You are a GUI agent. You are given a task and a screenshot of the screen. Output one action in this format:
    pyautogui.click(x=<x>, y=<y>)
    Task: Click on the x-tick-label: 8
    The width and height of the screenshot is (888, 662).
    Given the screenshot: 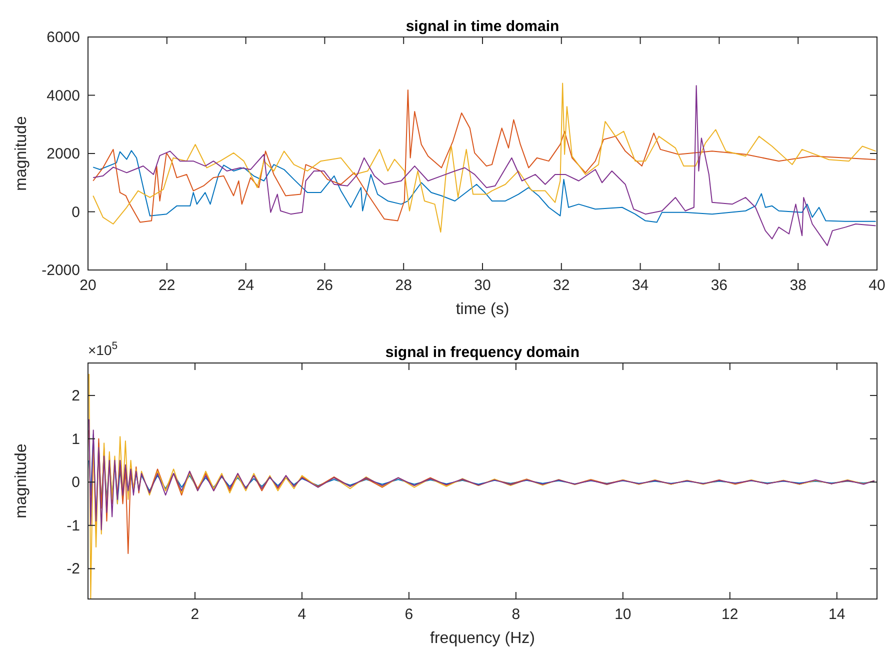 What is the action you would take?
    pyautogui.click(x=516, y=614)
    